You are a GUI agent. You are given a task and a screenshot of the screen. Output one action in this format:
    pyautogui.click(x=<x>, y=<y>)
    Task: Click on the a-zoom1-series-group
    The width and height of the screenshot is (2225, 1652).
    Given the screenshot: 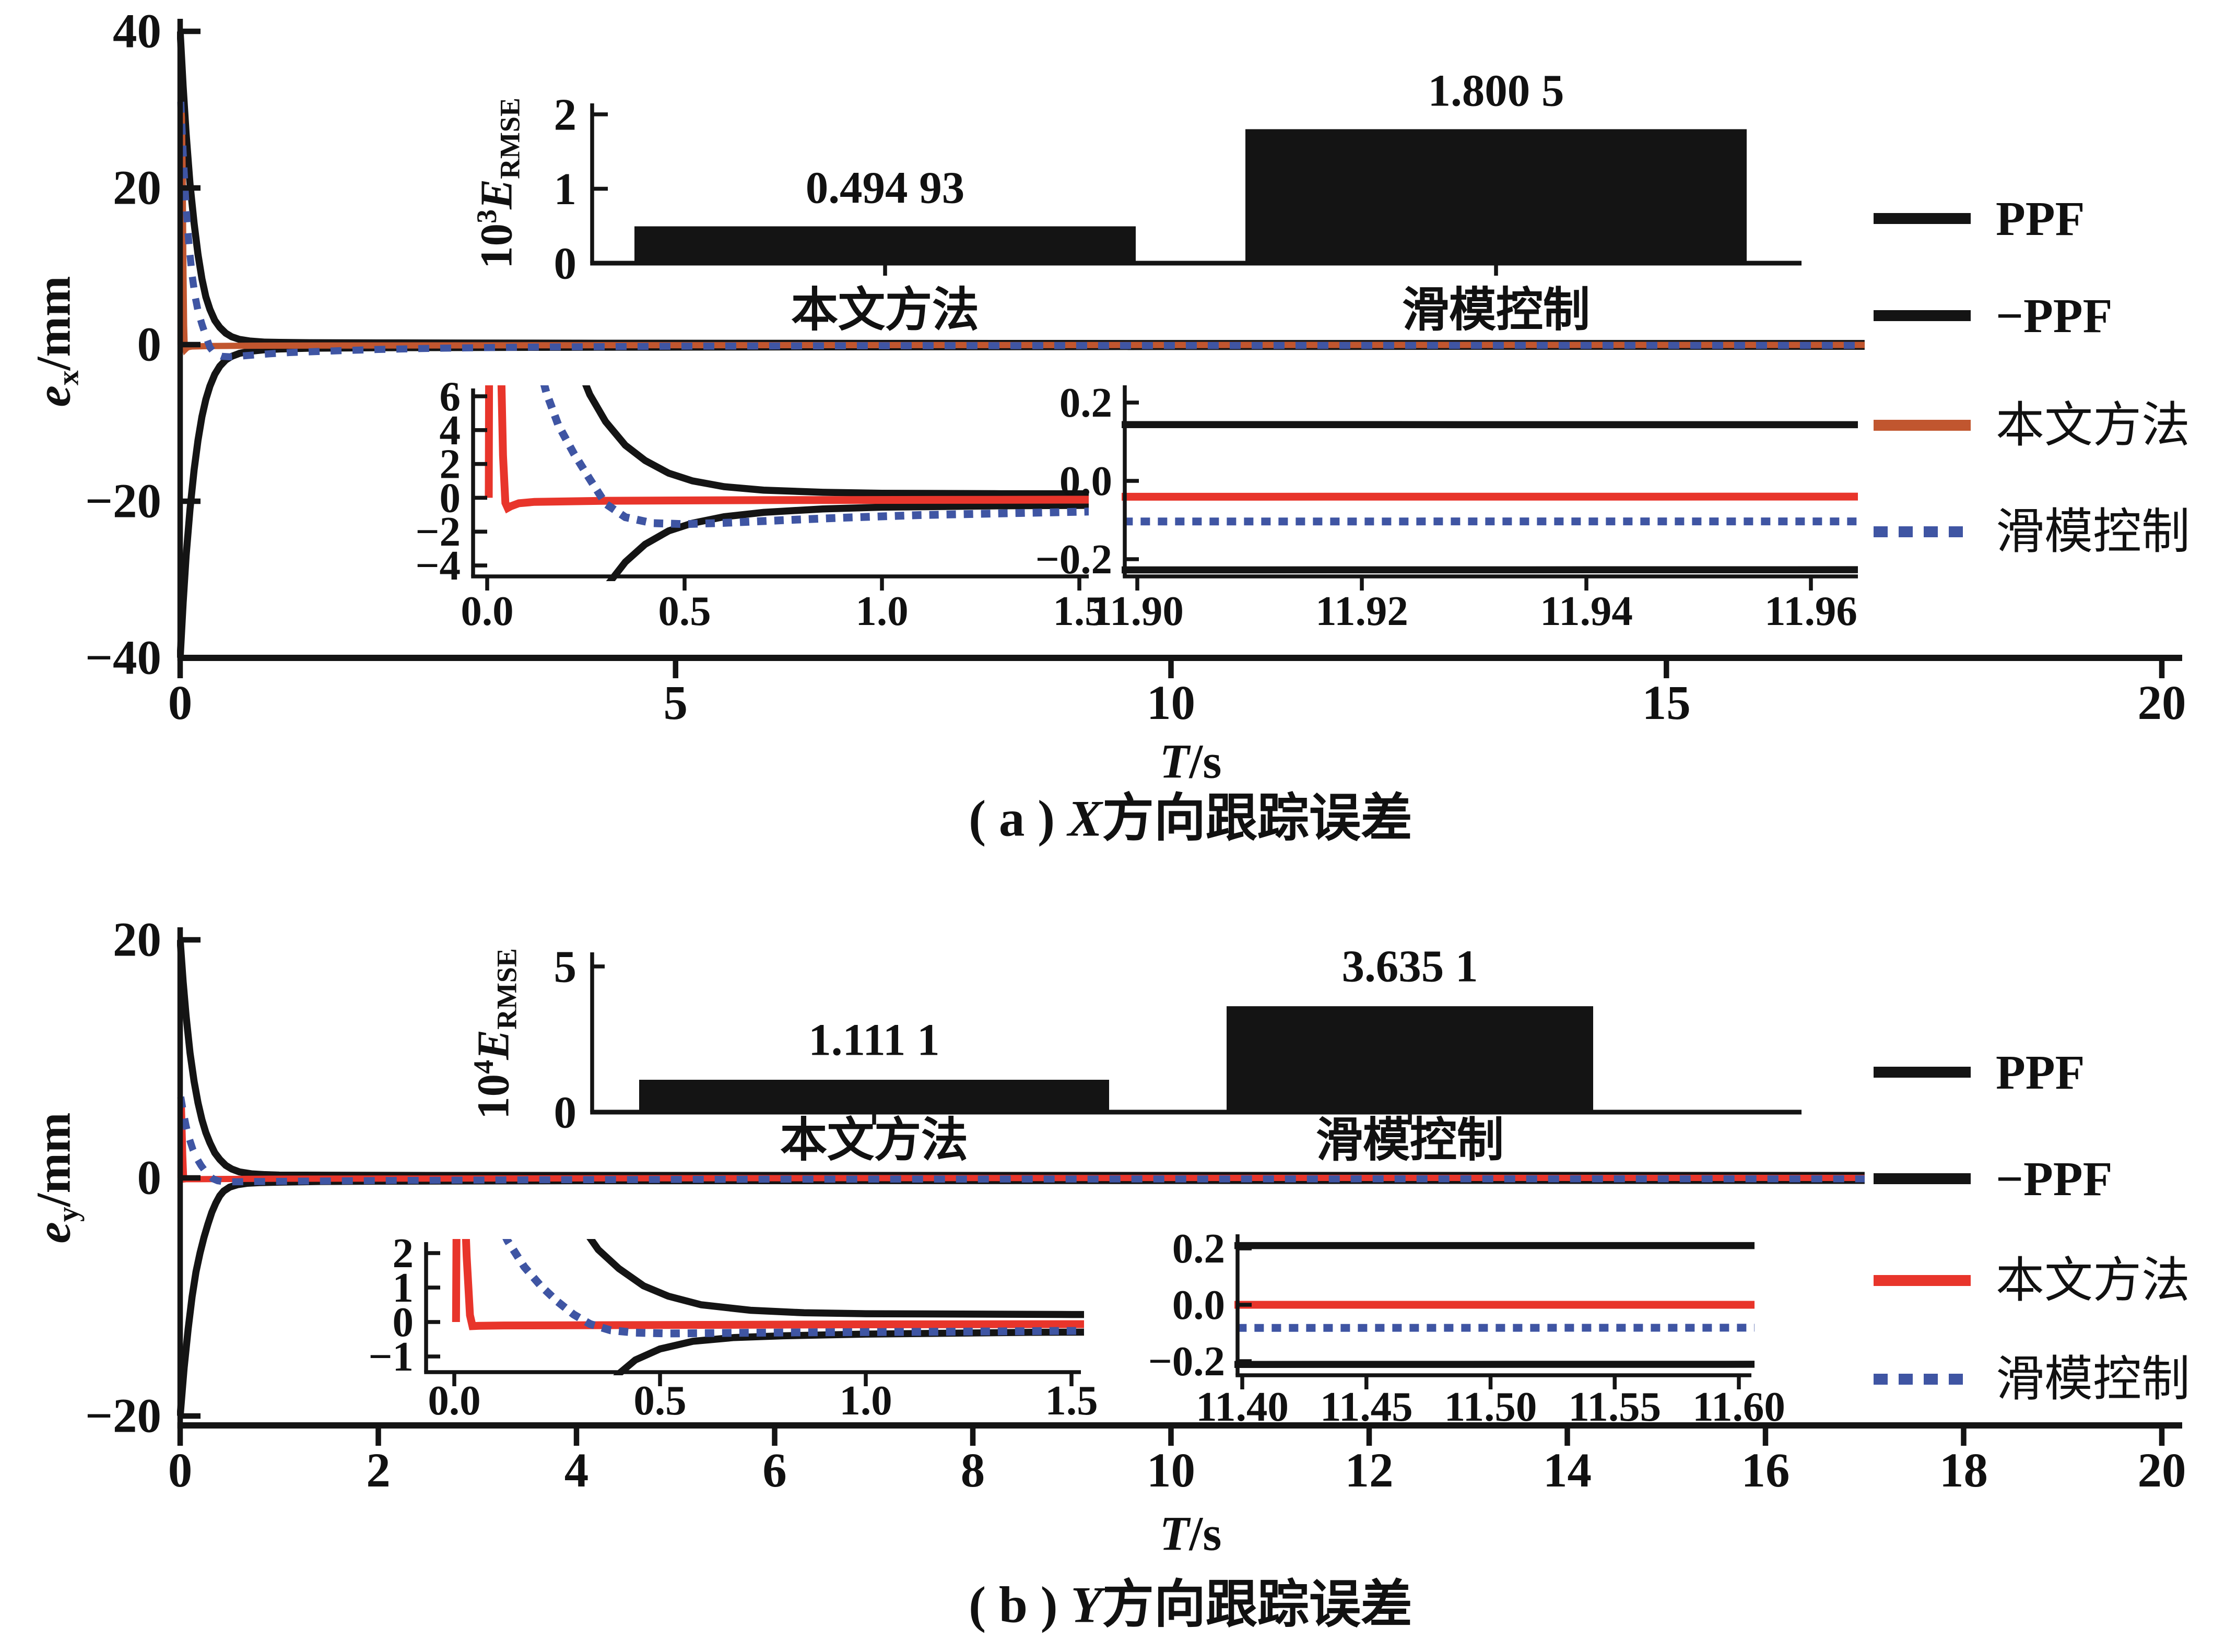 What is the action you would take?
    pyautogui.click(x=787, y=483)
    